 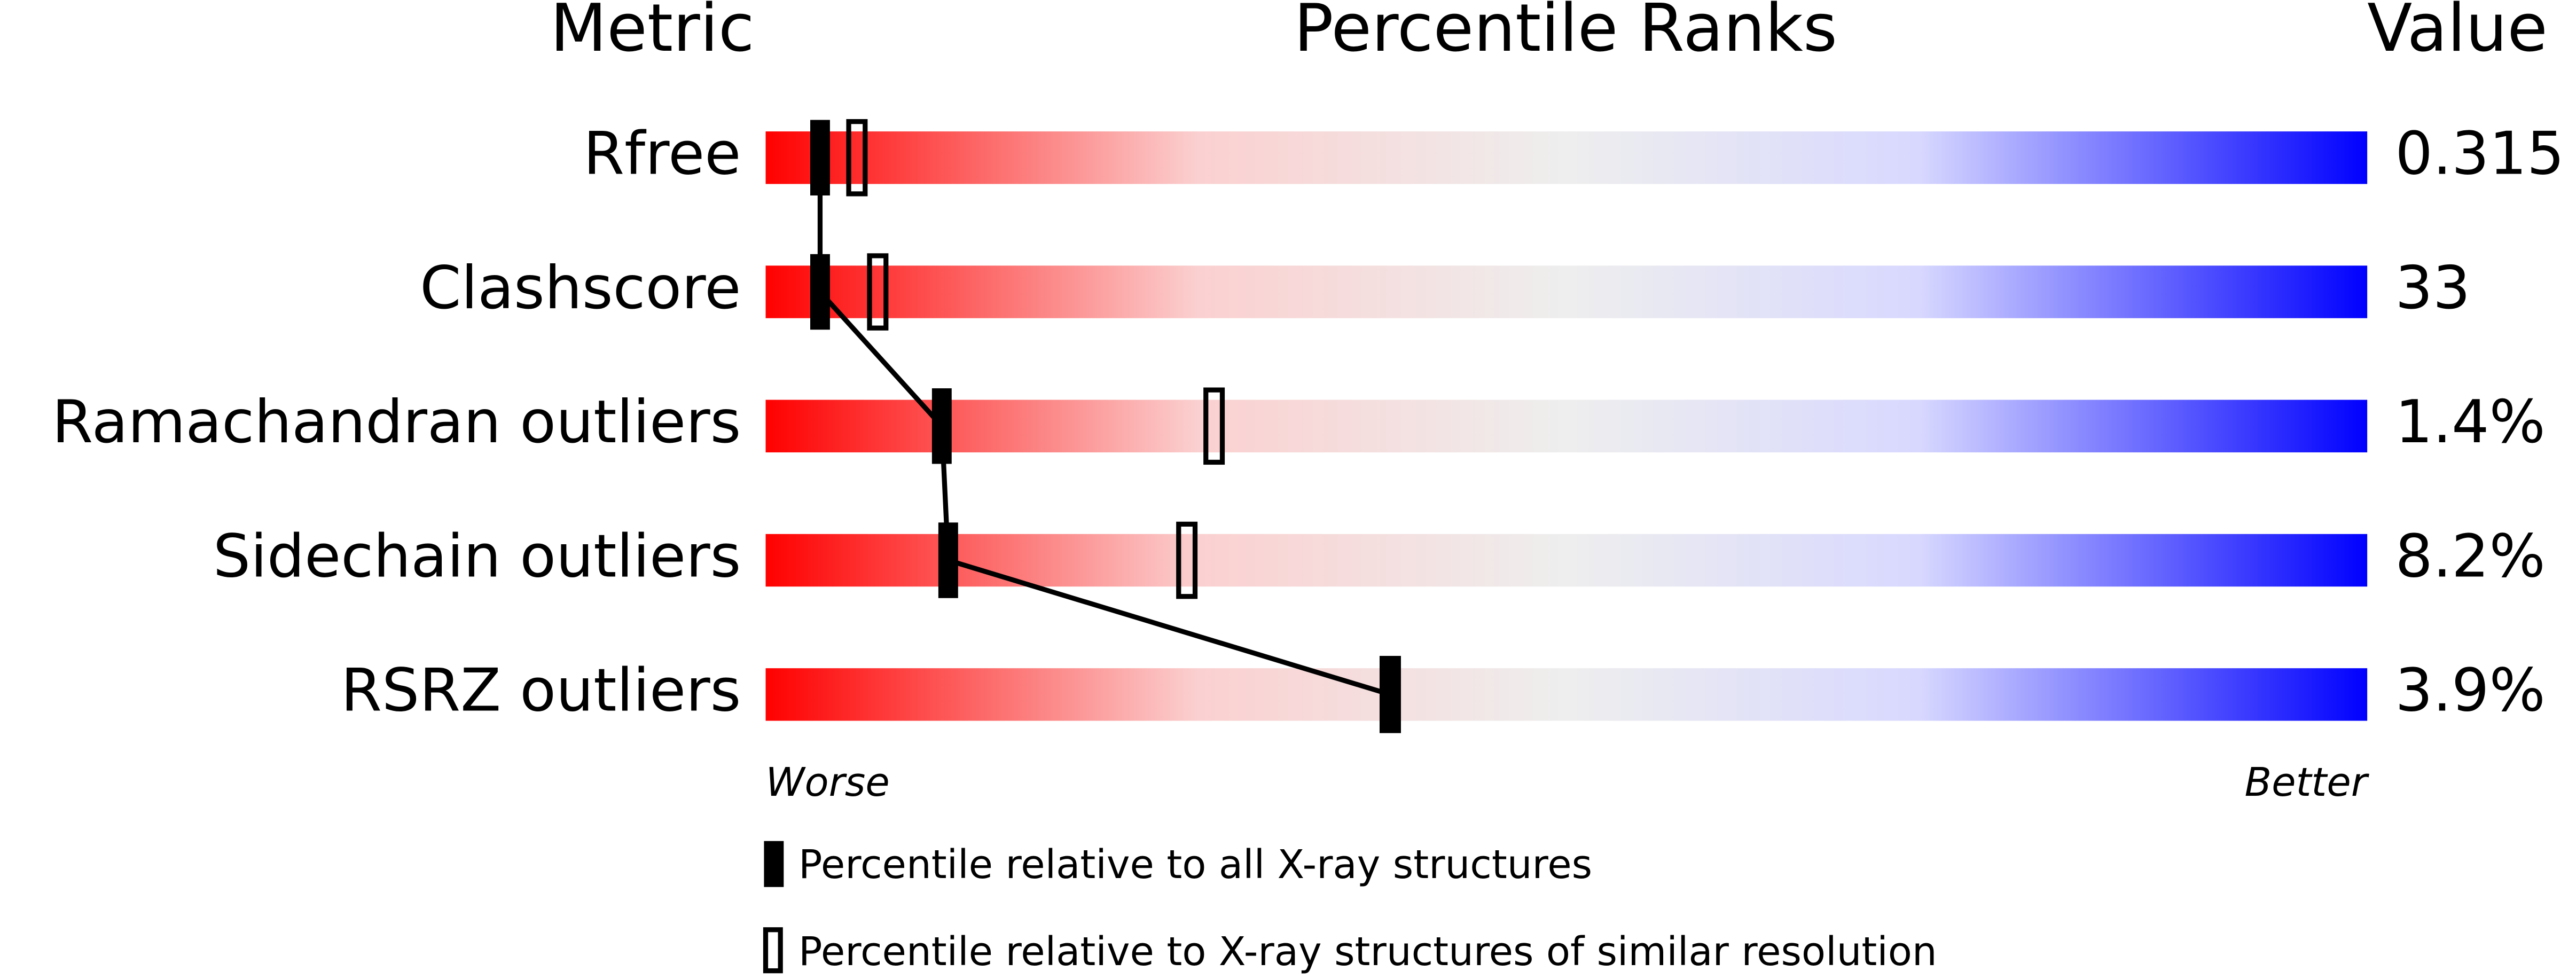 I want to click on better-label: Better, so click(x=2306, y=782).